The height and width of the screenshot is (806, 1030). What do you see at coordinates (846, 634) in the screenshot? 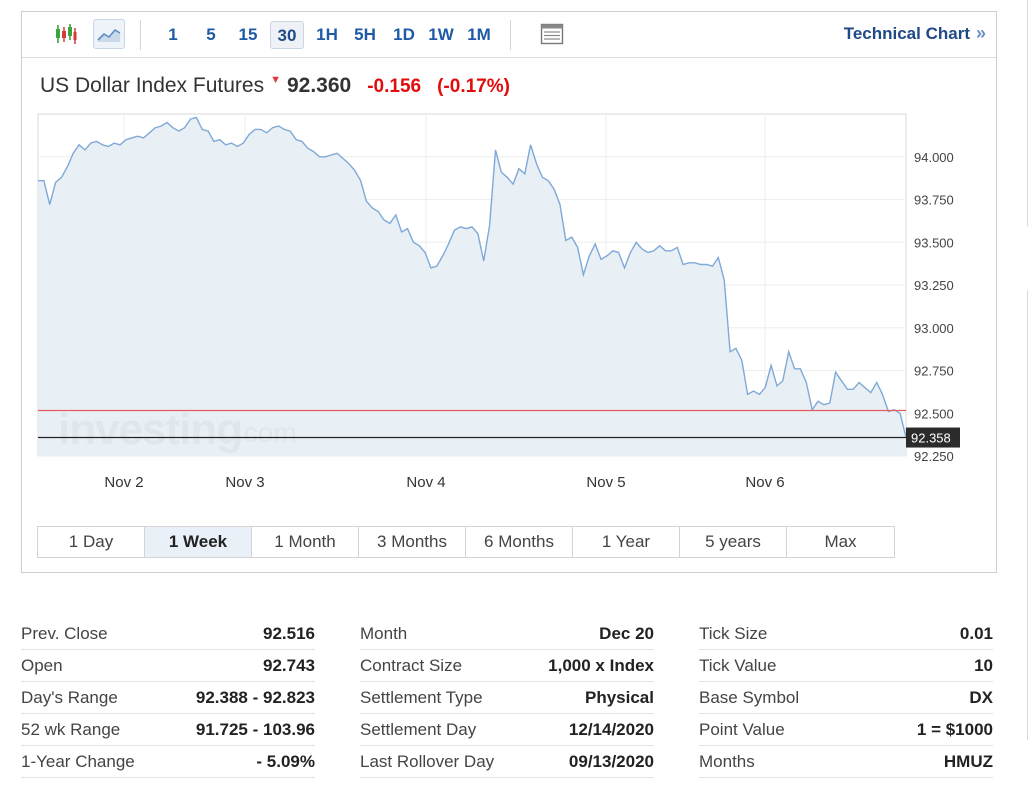
I see `stat-row: Tick Size 0.01` at bounding box center [846, 634].